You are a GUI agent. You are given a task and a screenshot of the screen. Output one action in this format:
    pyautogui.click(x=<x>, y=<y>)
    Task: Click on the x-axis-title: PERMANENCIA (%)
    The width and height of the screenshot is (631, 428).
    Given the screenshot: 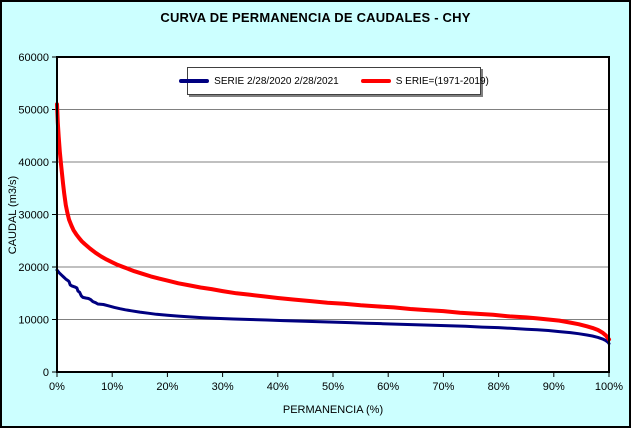 What is the action you would take?
    pyautogui.click(x=333, y=410)
    